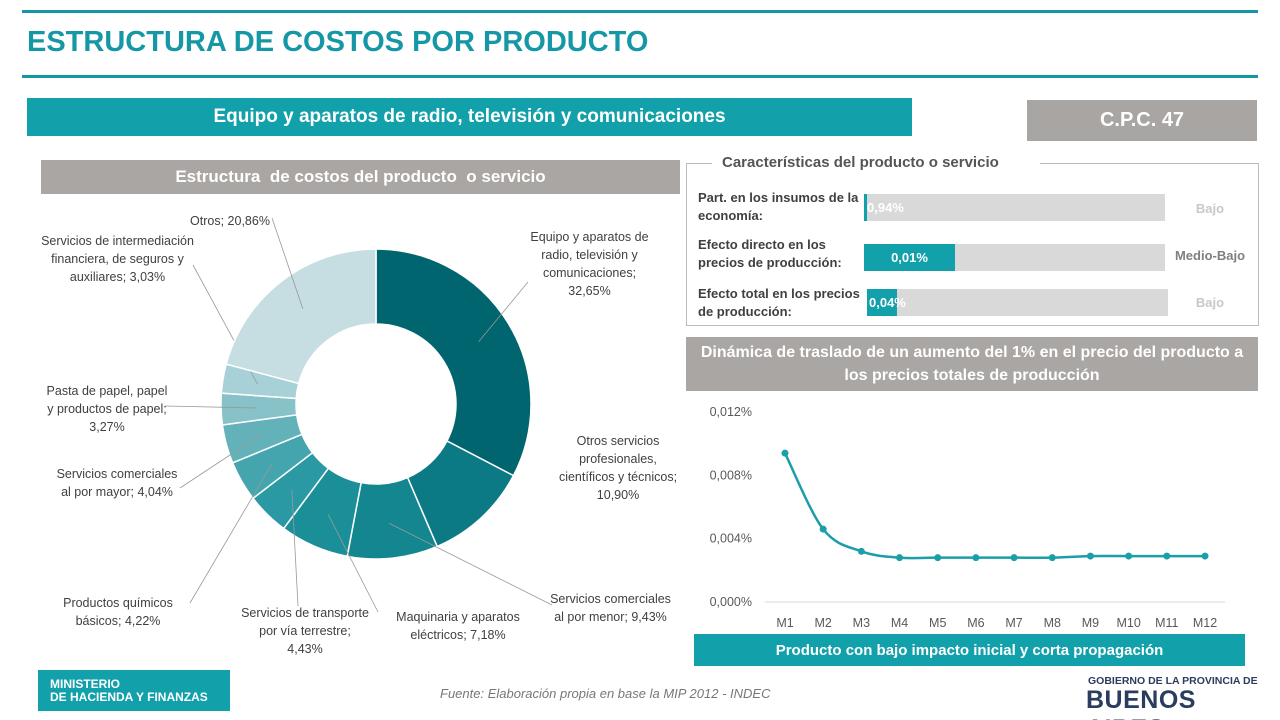  What do you see at coordinates (1141, 703) in the screenshot?
I see `logo-bottom: BUENOS AIRES` at bounding box center [1141, 703].